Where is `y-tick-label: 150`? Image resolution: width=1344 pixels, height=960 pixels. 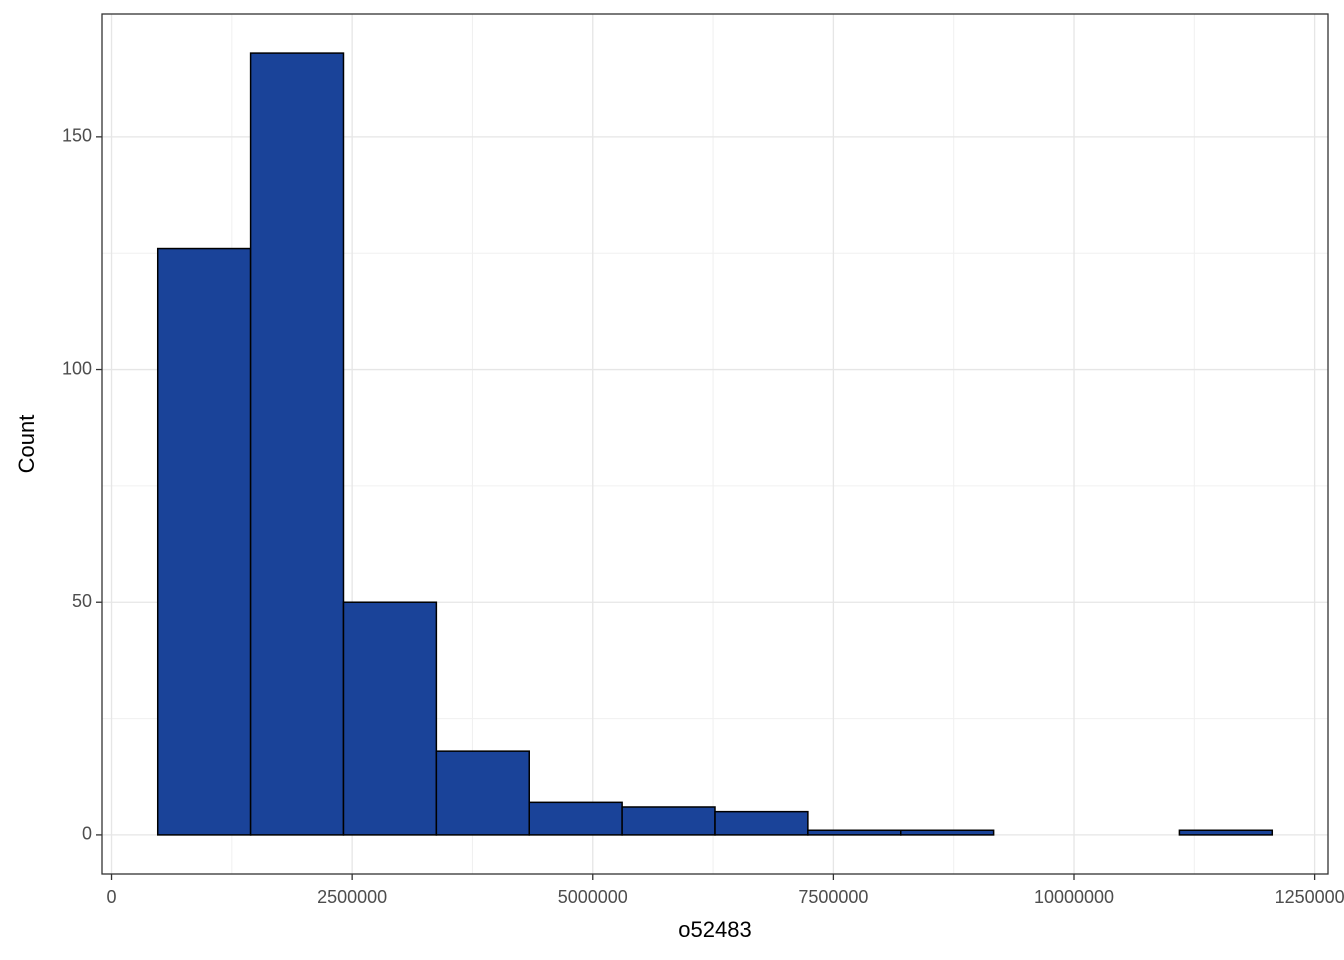 y-tick-label: 150 is located at coordinates (77, 136).